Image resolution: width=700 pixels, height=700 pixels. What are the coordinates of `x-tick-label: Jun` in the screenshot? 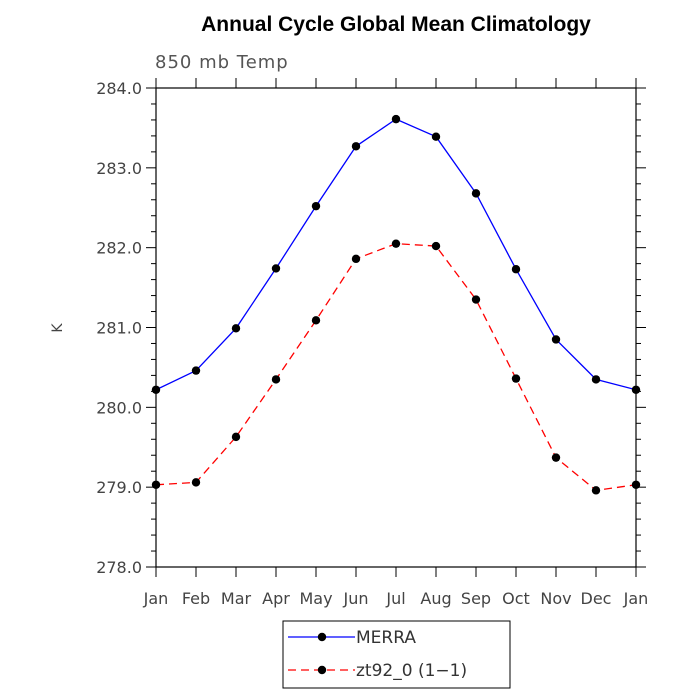 It's located at (356, 598).